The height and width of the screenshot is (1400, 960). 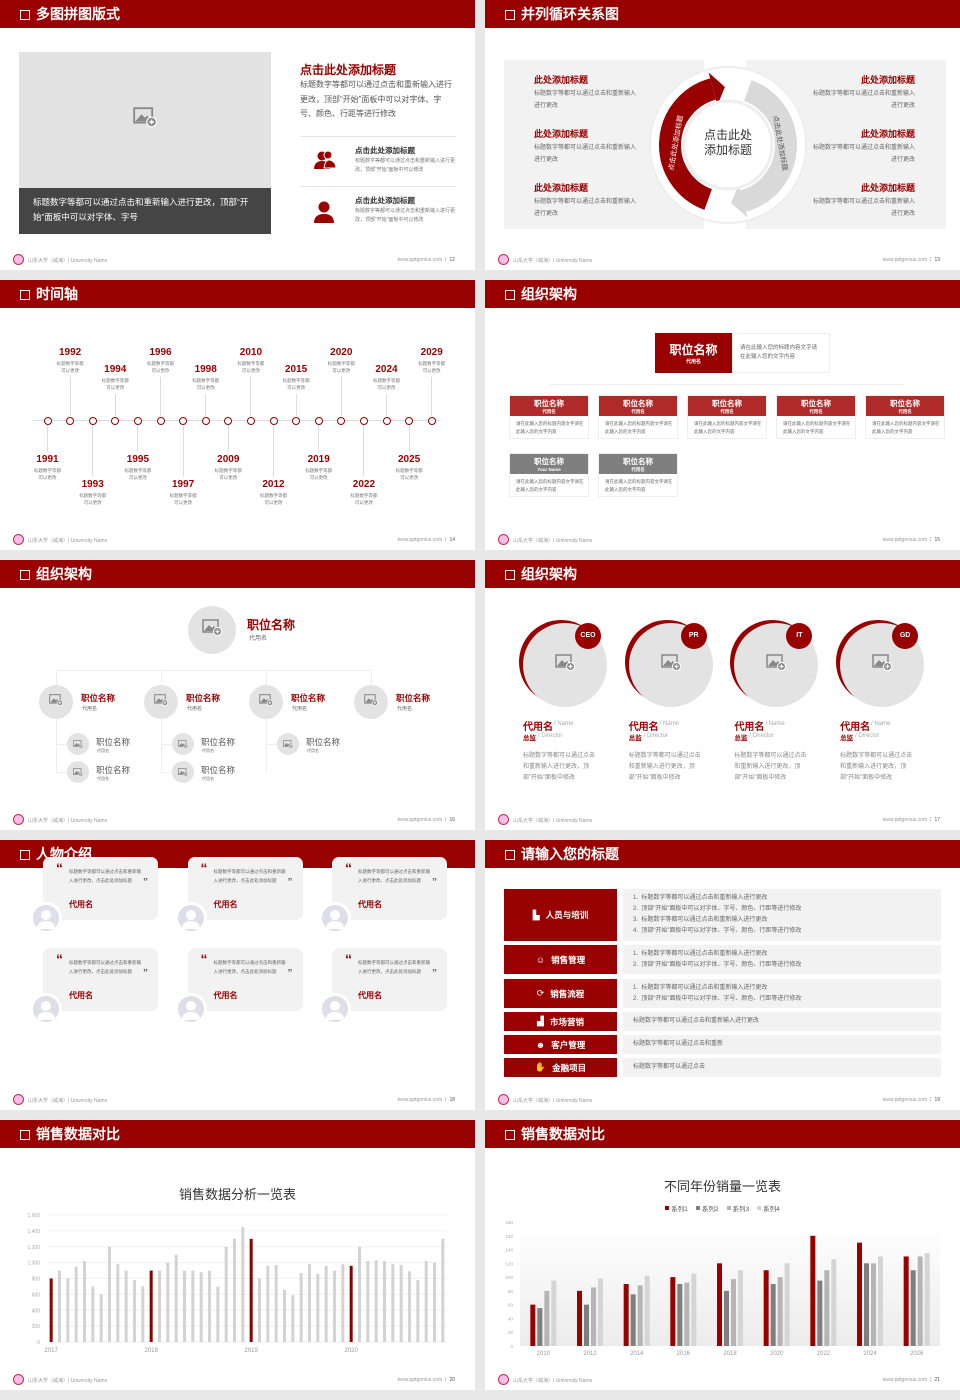 What do you see at coordinates (237, 420) in the screenshot?
I see `timeline-axis` at bounding box center [237, 420].